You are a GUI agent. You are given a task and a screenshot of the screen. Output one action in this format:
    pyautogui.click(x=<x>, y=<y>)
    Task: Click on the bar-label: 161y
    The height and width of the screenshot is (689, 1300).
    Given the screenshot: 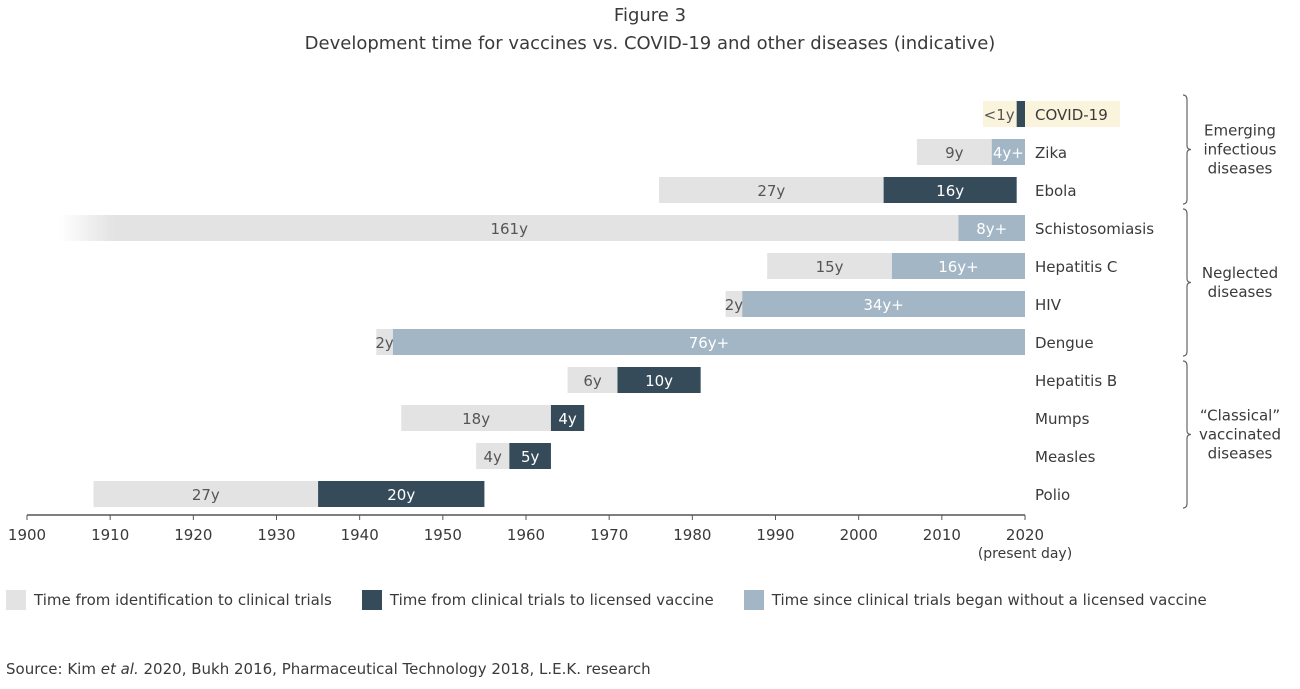 What is the action you would take?
    pyautogui.click(x=509, y=229)
    